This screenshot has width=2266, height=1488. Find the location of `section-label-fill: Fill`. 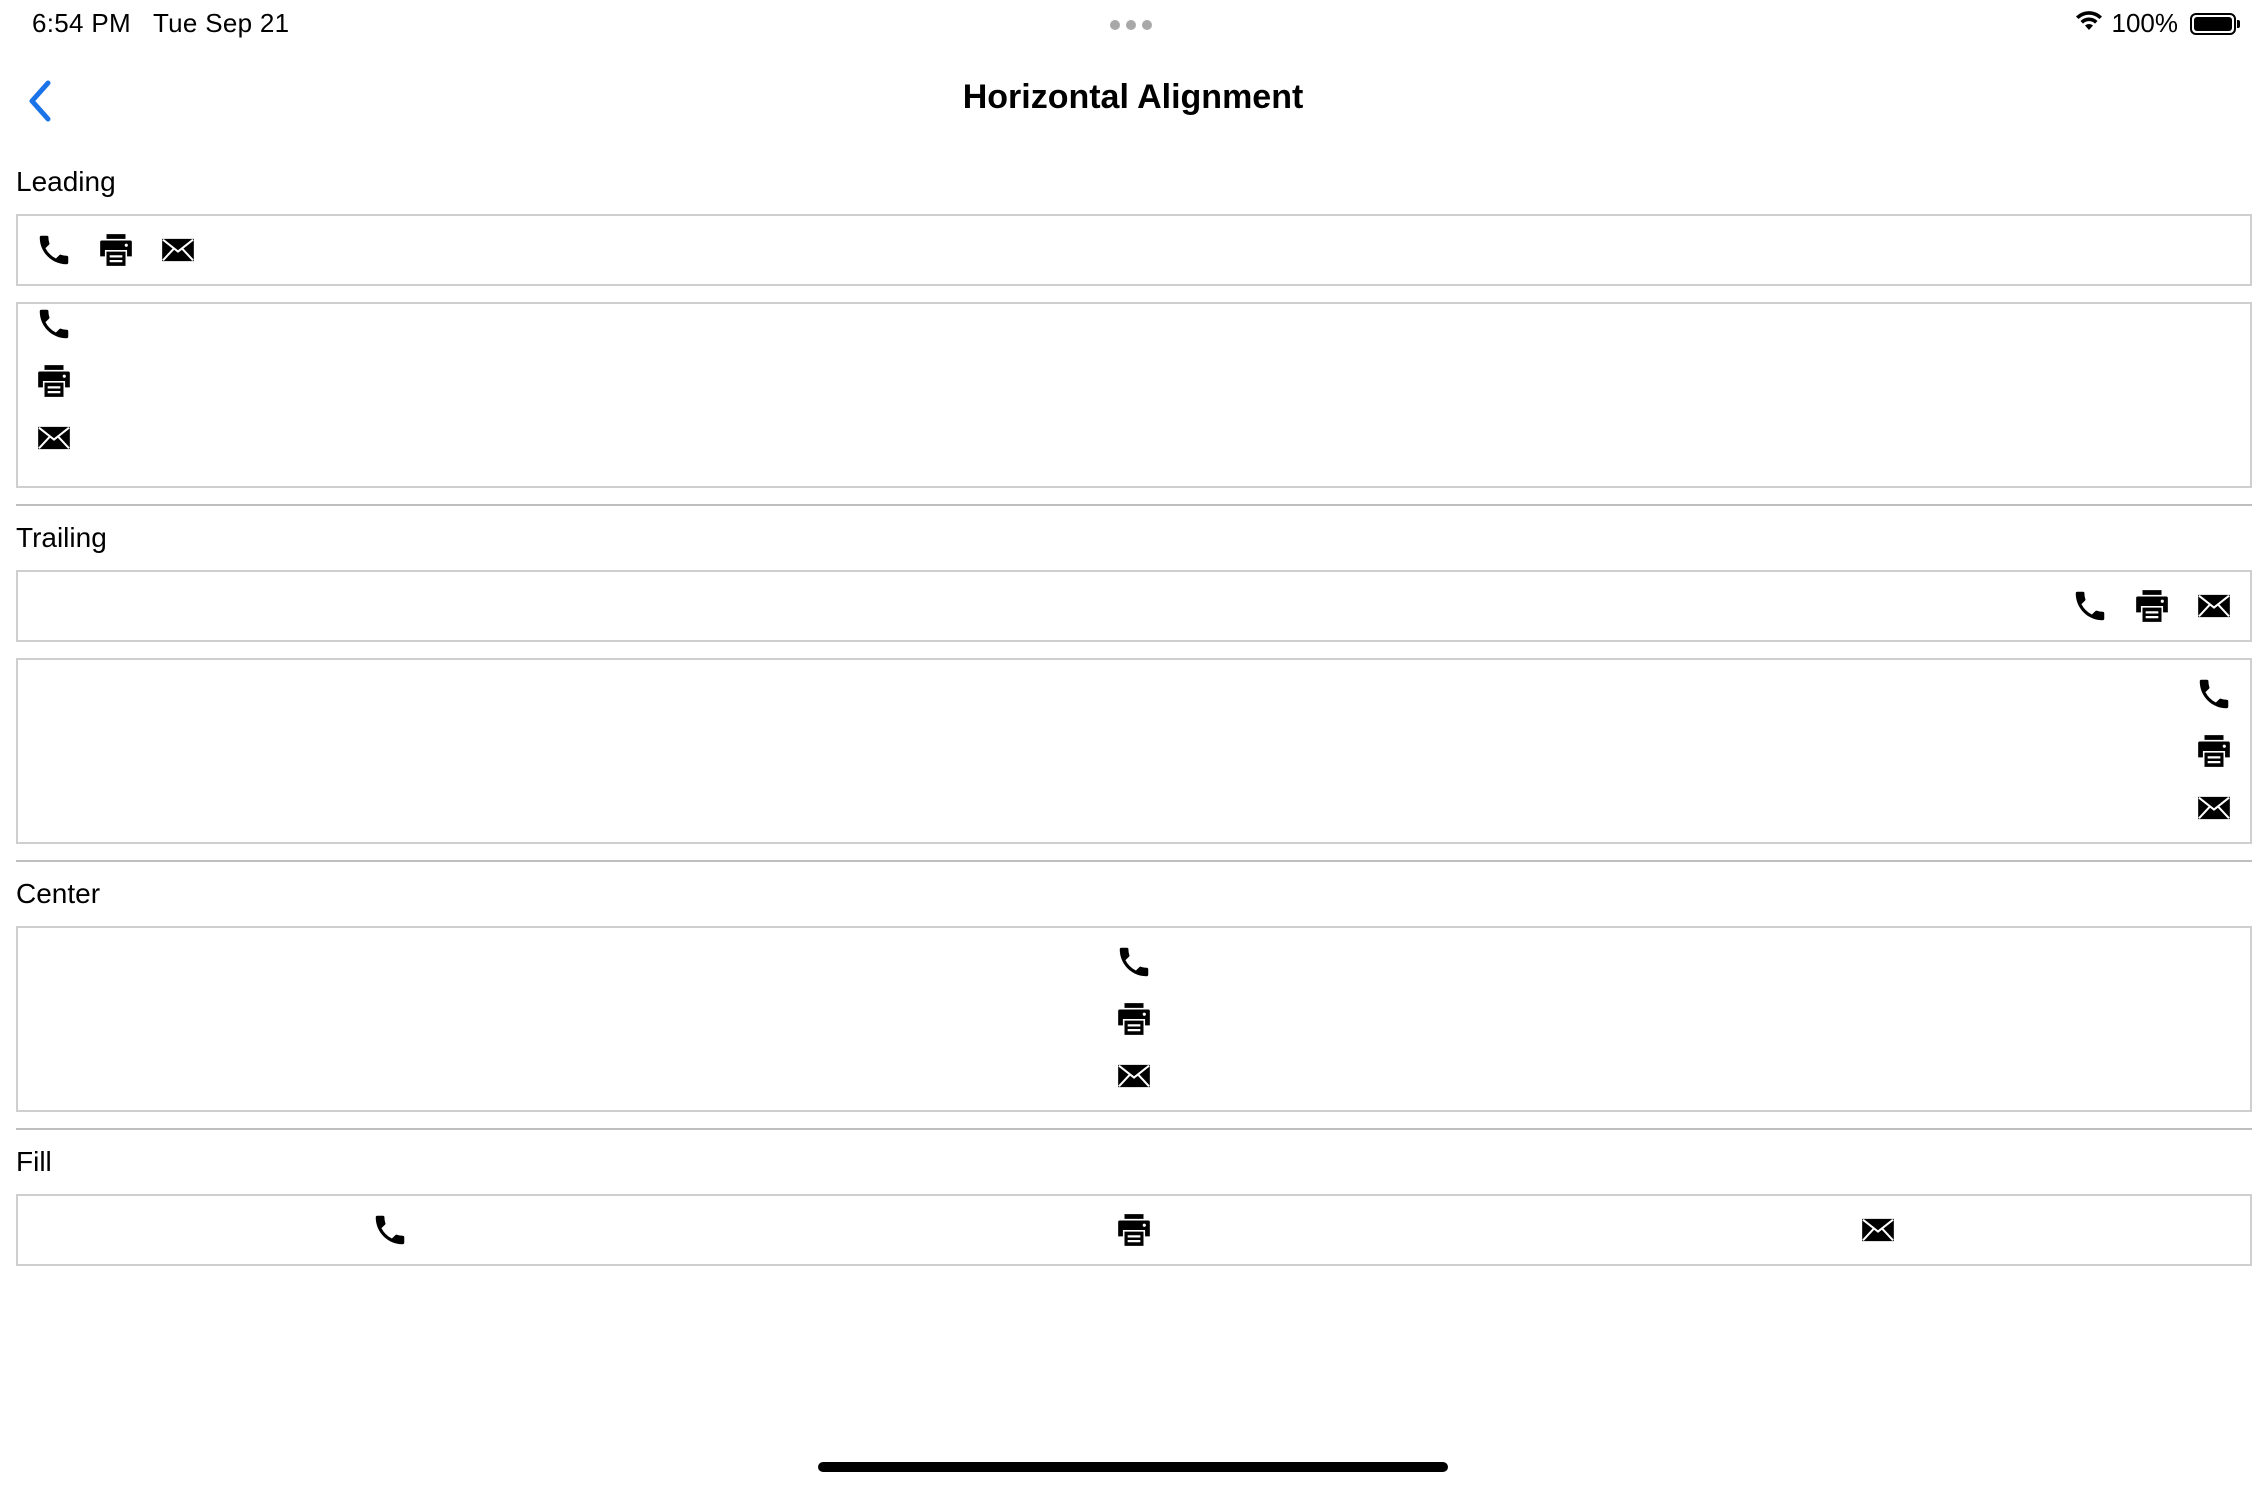

section-label-fill: Fill is located at coordinates (34, 1161).